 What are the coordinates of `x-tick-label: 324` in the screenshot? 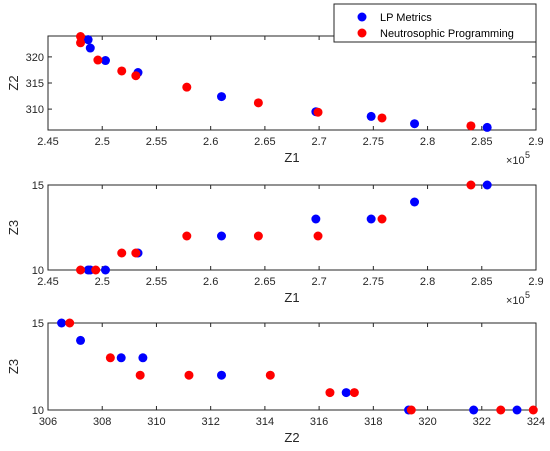 It's located at (536, 422).